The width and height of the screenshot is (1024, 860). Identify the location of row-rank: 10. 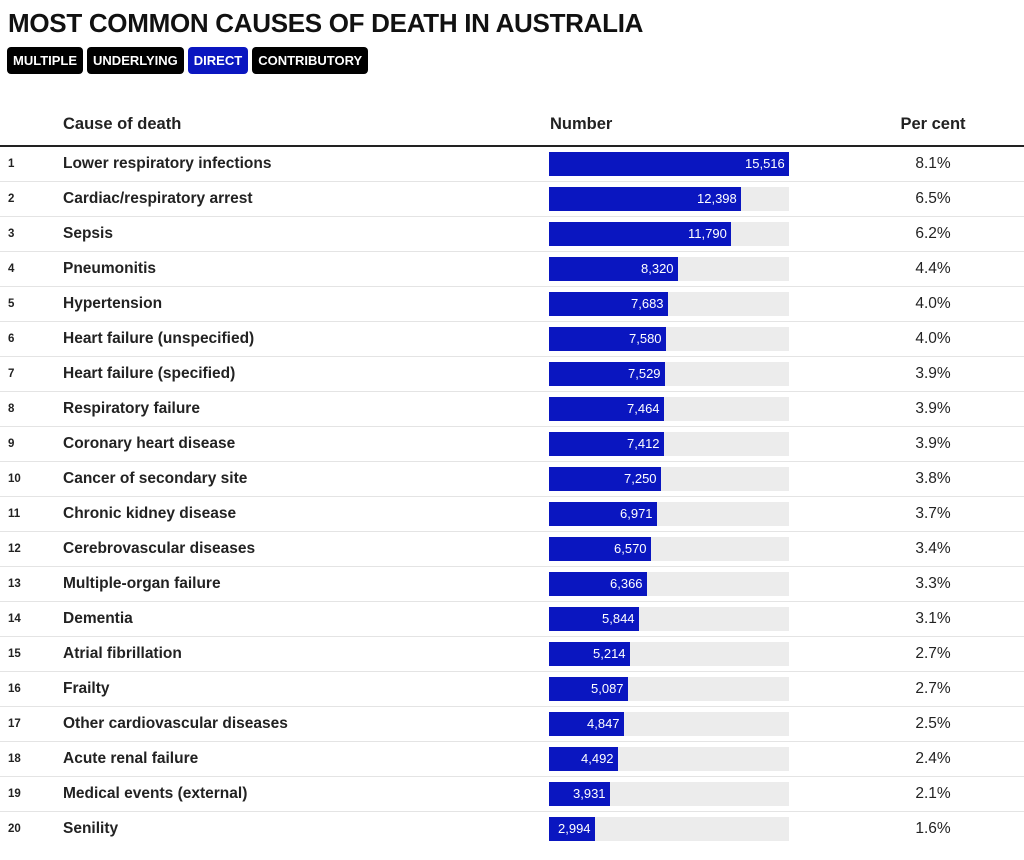
(14, 479).